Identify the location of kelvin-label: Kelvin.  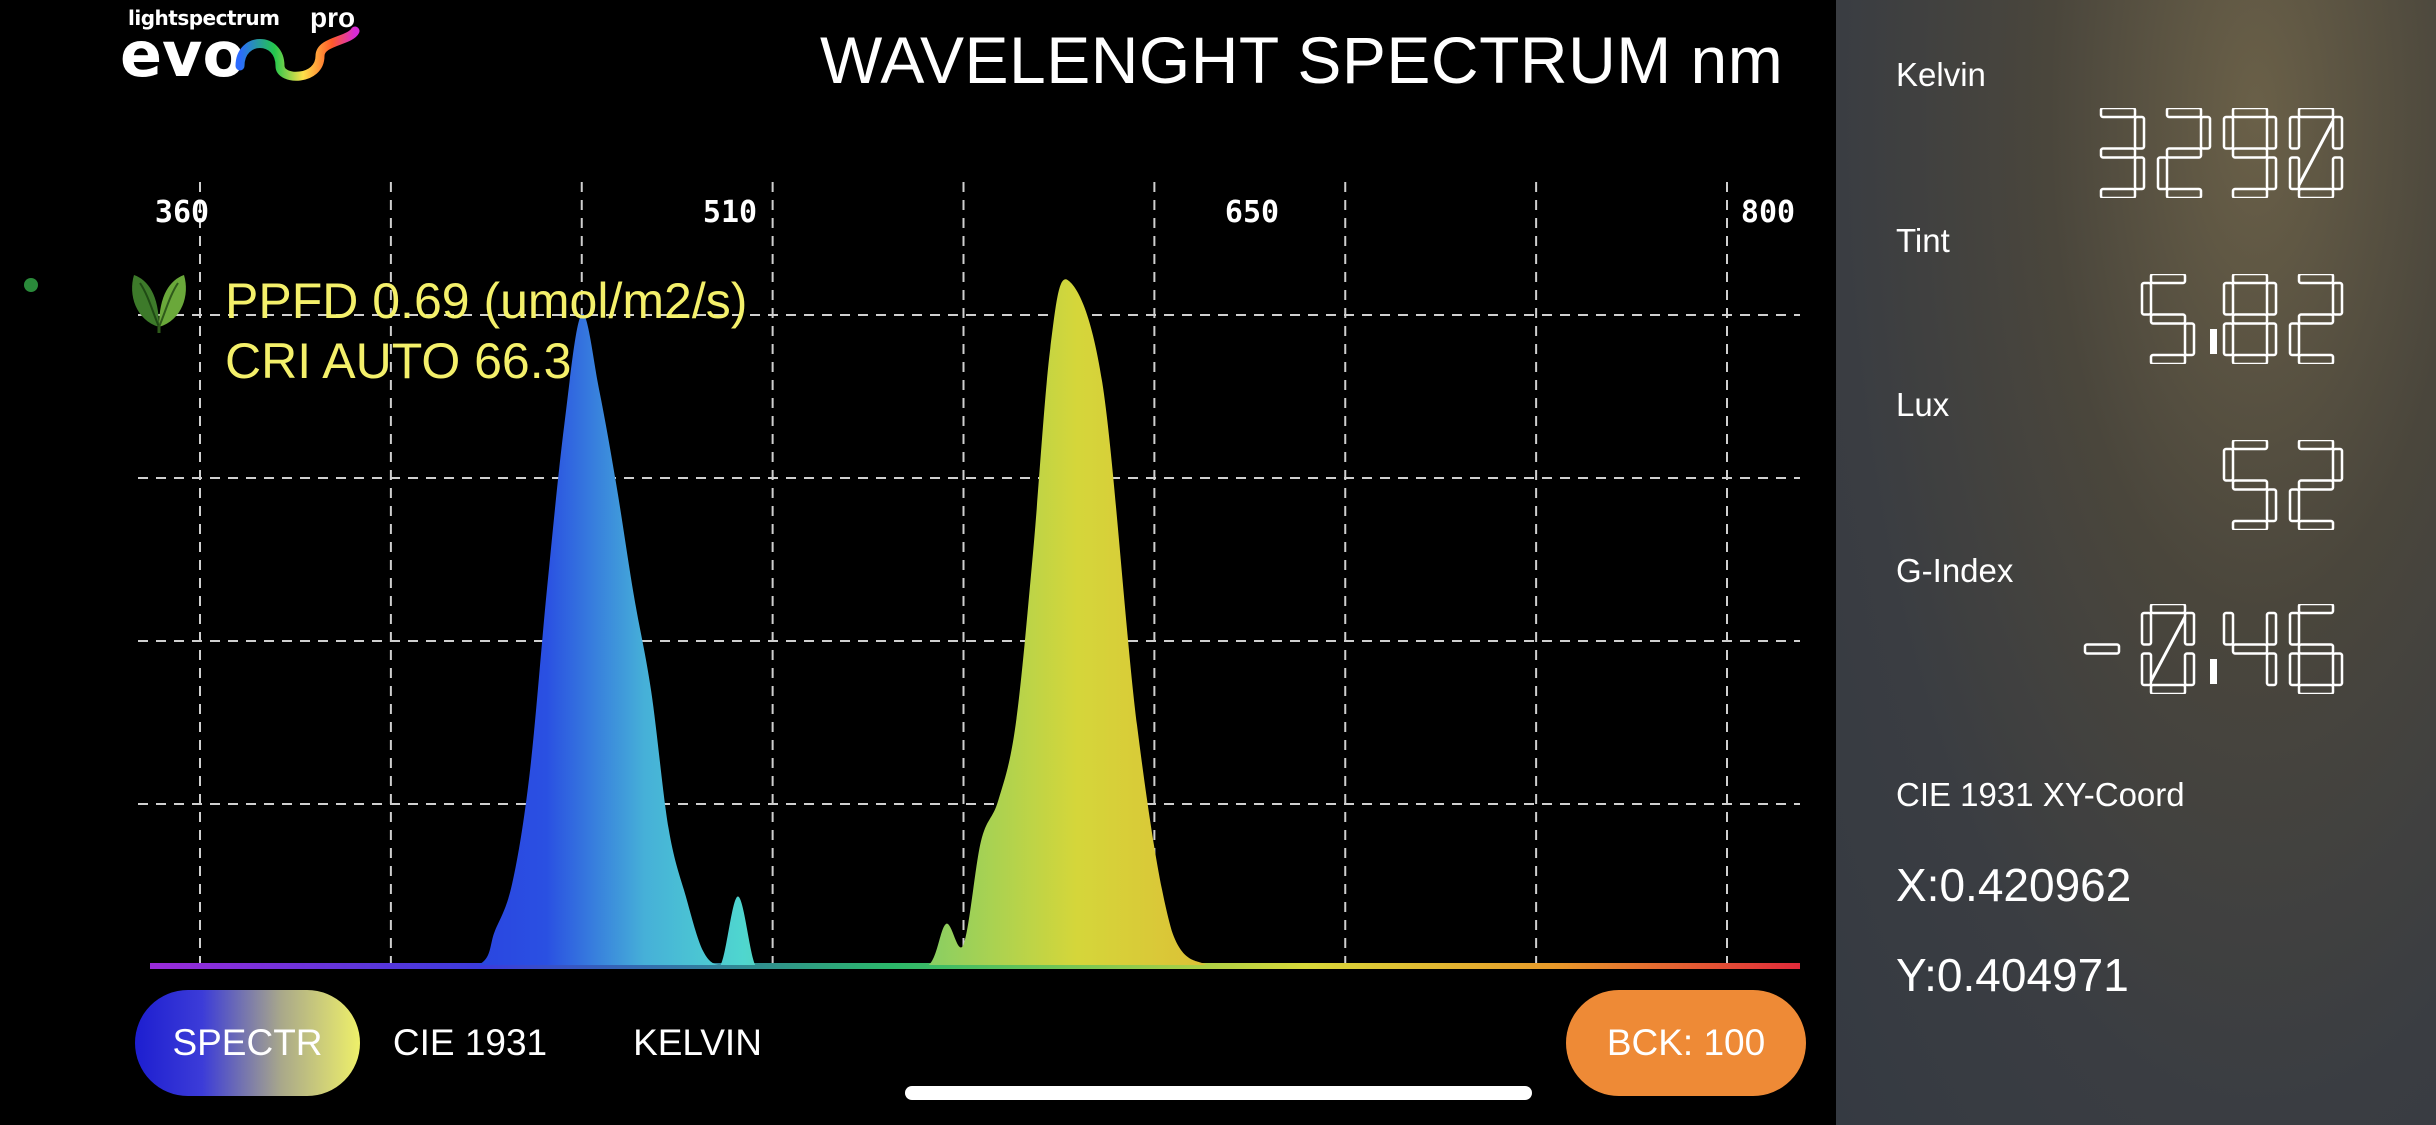
(1941, 74).